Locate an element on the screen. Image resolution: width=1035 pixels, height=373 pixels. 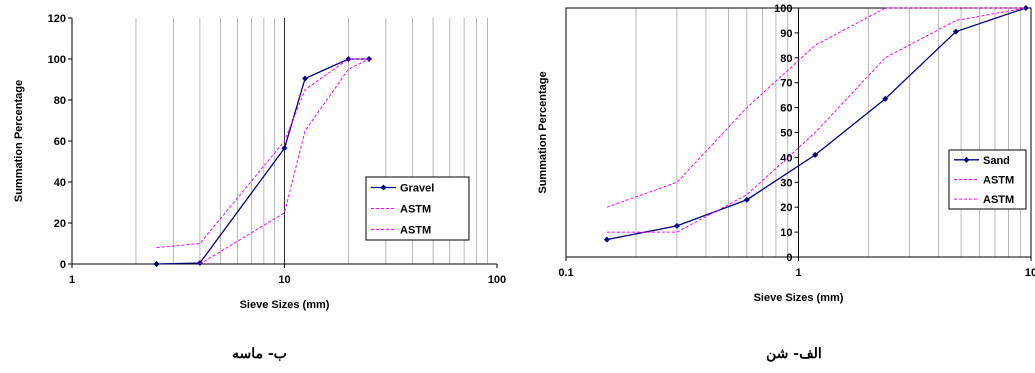
y-tick-label: 30 is located at coordinates (786, 183).